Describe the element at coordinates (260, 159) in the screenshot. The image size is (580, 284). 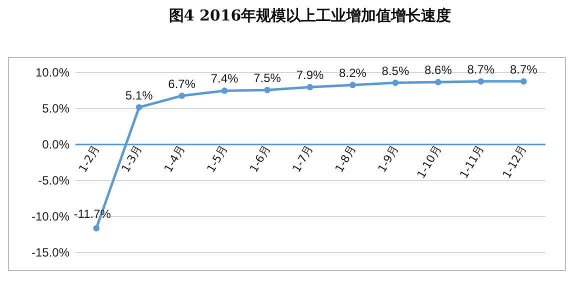
I see `x-tick-label: 1-6月` at that location.